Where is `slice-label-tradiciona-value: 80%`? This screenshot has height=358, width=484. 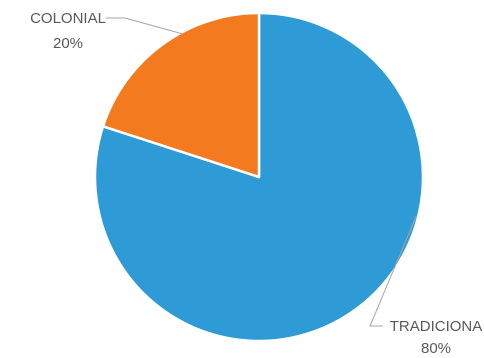
slice-label-tradiciona-value: 80% is located at coordinates (436, 348).